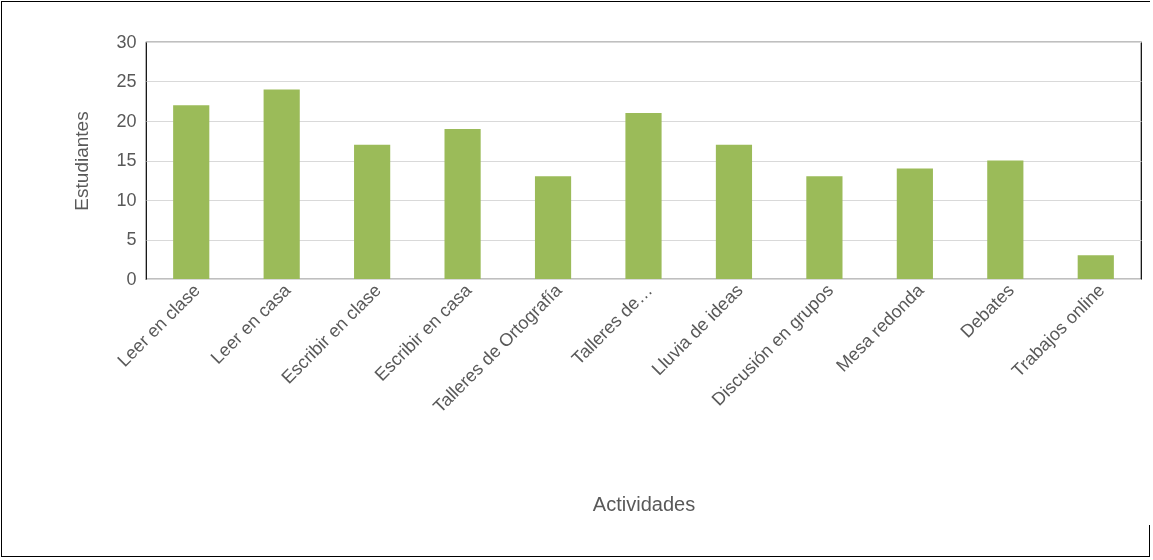  What do you see at coordinates (126, 199) in the screenshot?
I see `y-tick-label: 10` at bounding box center [126, 199].